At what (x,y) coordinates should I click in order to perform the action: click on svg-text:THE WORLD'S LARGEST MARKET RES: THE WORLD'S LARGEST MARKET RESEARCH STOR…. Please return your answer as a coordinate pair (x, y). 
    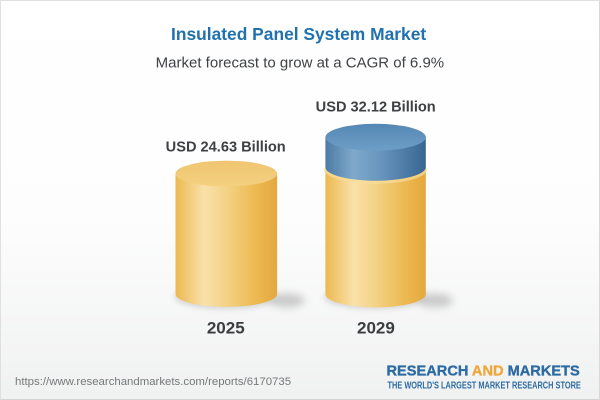
    Looking at the image, I should click on (485, 384).